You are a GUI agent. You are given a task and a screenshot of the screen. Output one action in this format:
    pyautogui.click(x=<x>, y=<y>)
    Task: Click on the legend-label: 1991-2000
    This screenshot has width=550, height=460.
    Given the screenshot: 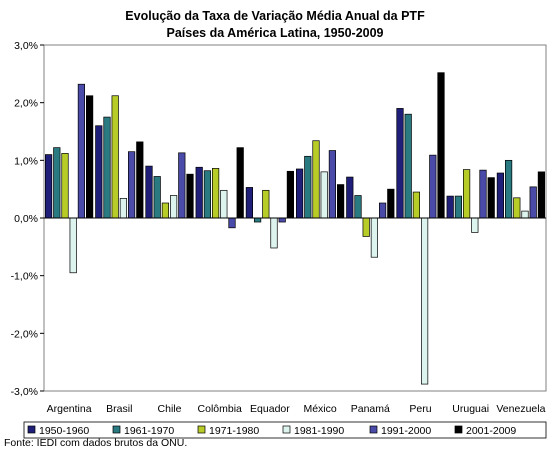 What is the action you would take?
    pyautogui.click(x=406, y=431)
    